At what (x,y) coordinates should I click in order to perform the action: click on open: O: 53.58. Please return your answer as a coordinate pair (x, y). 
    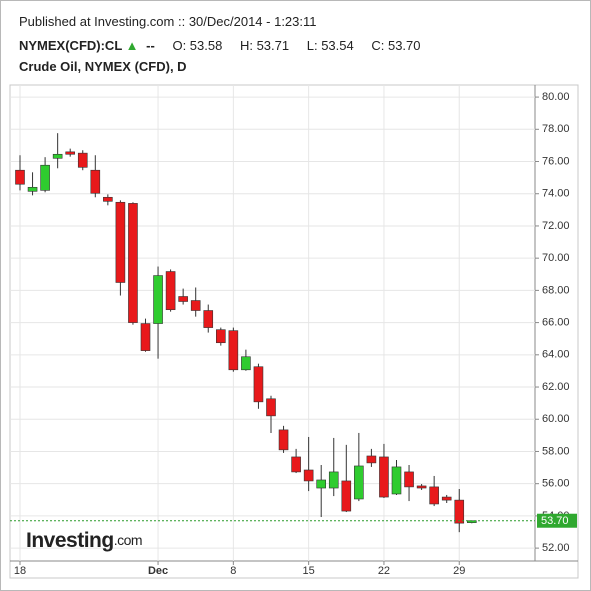
    Looking at the image, I should click on (197, 45).